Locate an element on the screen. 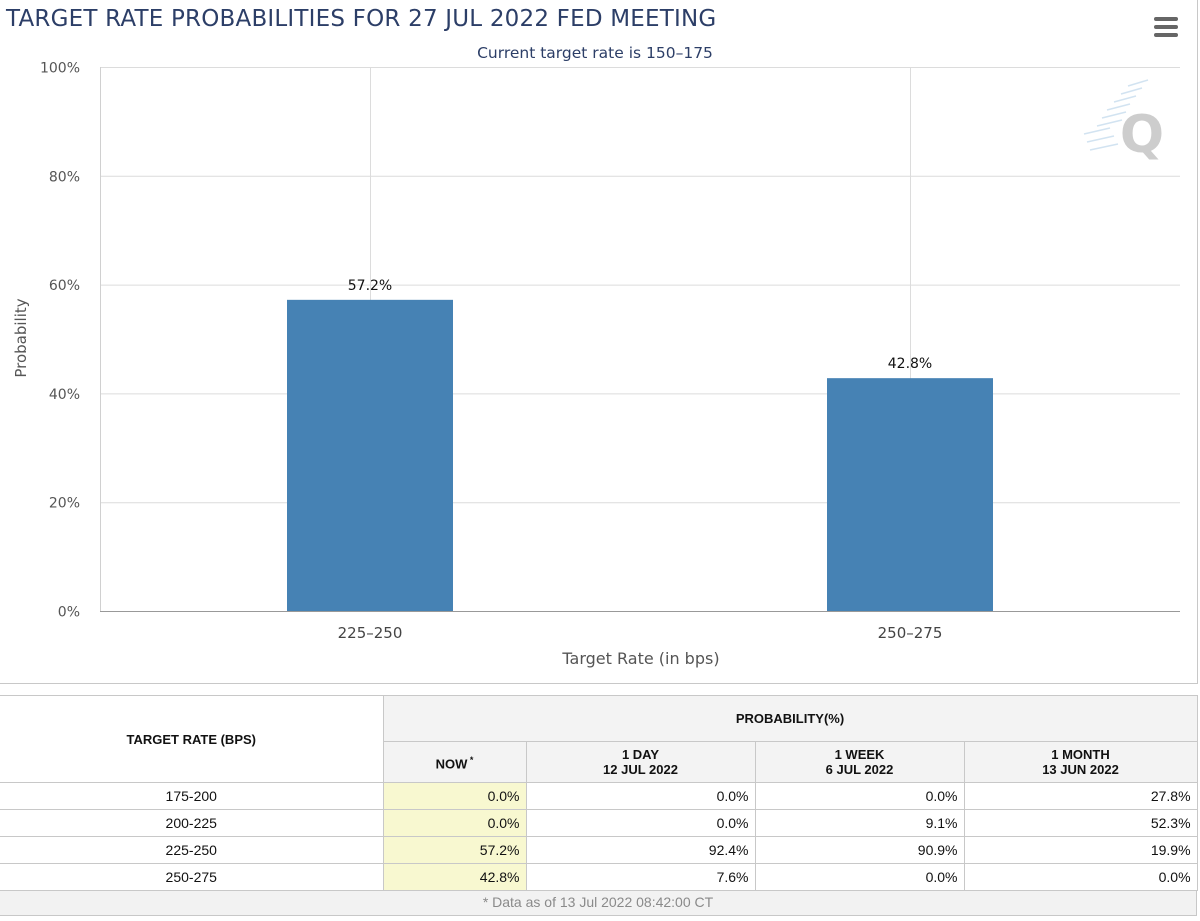 The image size is (1200, 921). column-date: 6 JUL 2022 is located at coordinates (859, 769).